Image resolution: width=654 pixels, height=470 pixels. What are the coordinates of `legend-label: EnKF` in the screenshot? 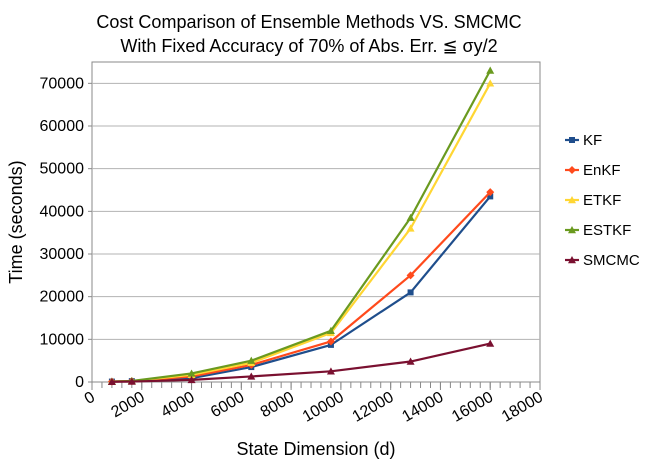 It's located at (602, 170).